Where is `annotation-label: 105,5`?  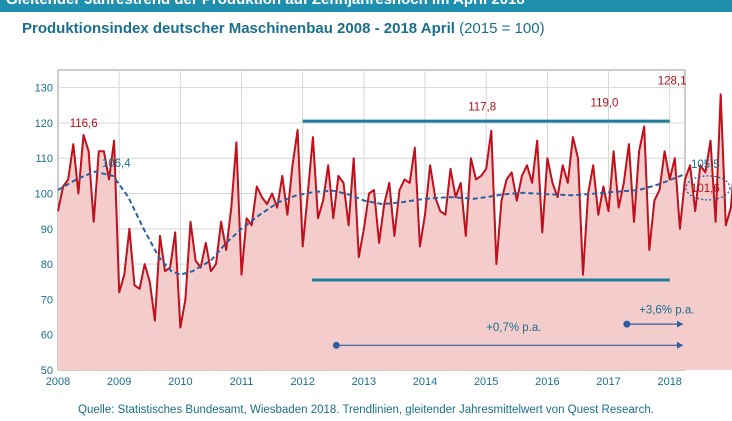
annotation-label: 105,5 is located at coordinates (705, 165).